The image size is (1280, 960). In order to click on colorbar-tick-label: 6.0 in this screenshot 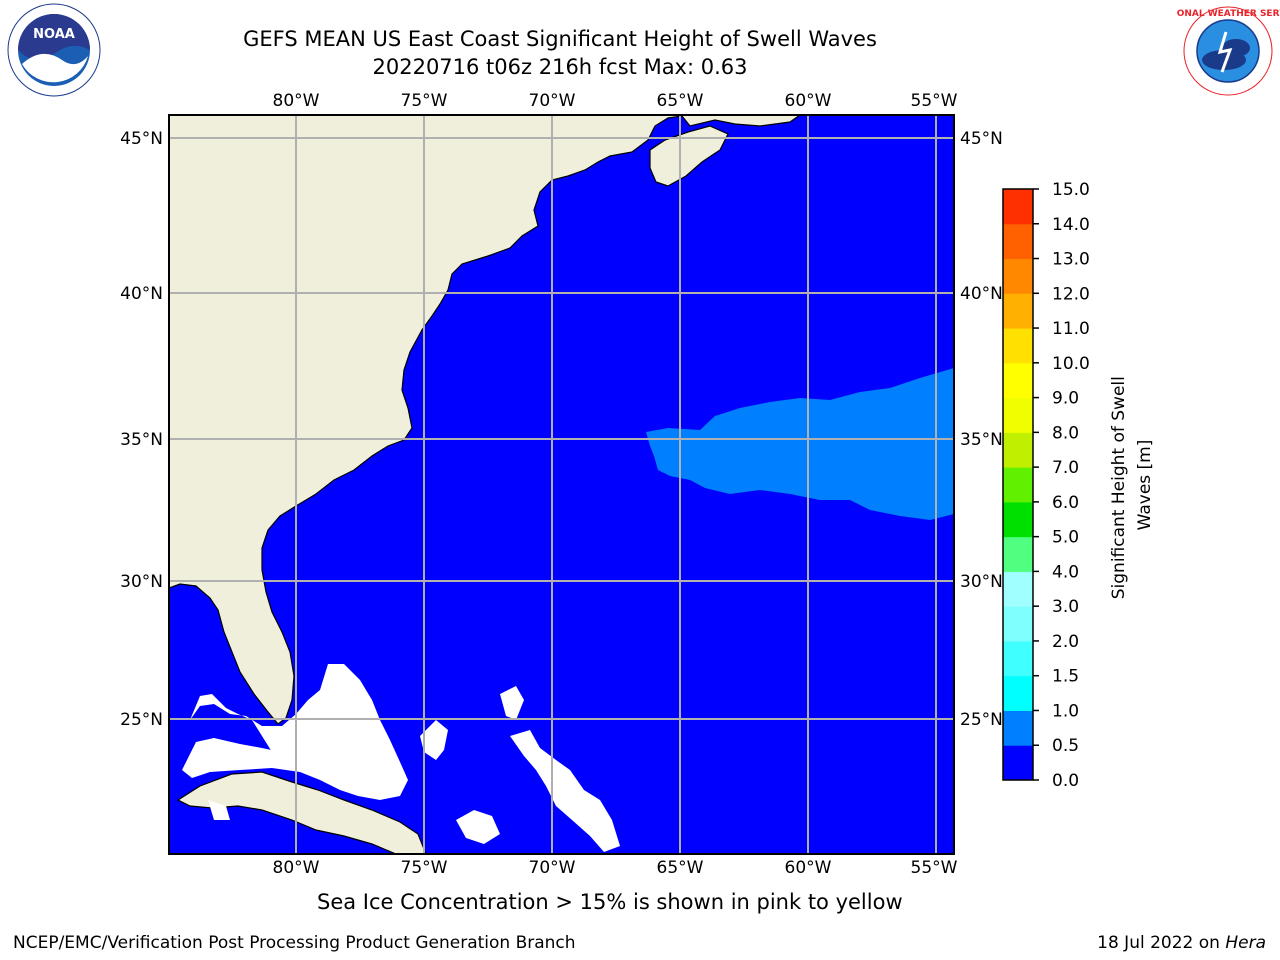, I will do `click(1065, 503)`.